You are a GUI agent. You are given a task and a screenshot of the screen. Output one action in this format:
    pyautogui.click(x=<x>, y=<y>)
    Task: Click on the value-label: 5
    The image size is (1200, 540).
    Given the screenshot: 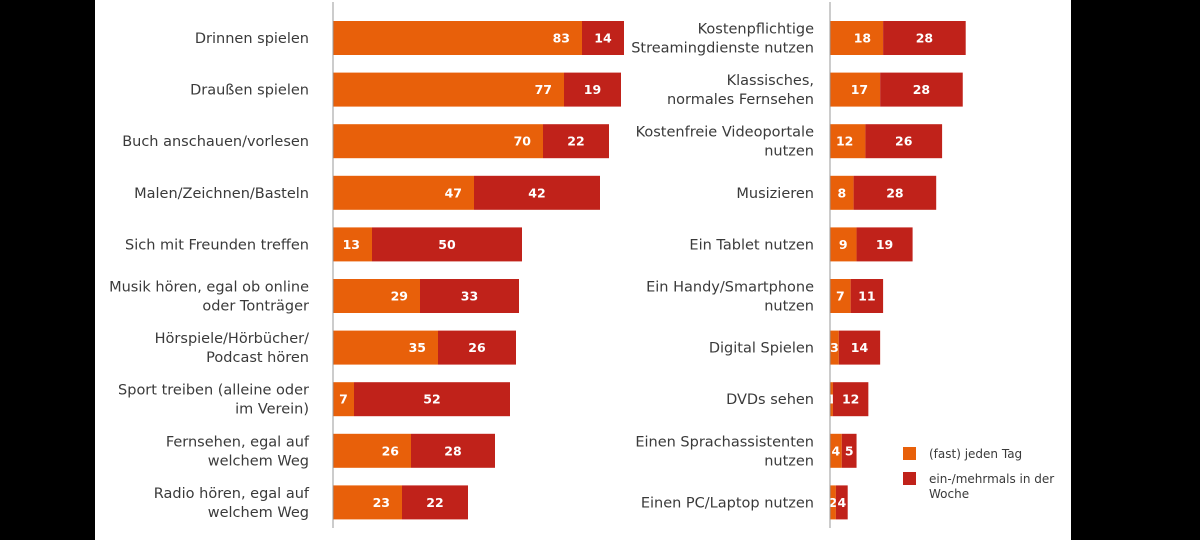 What is the action you would take?
    pyautogui.click(x=849, y=450)
    